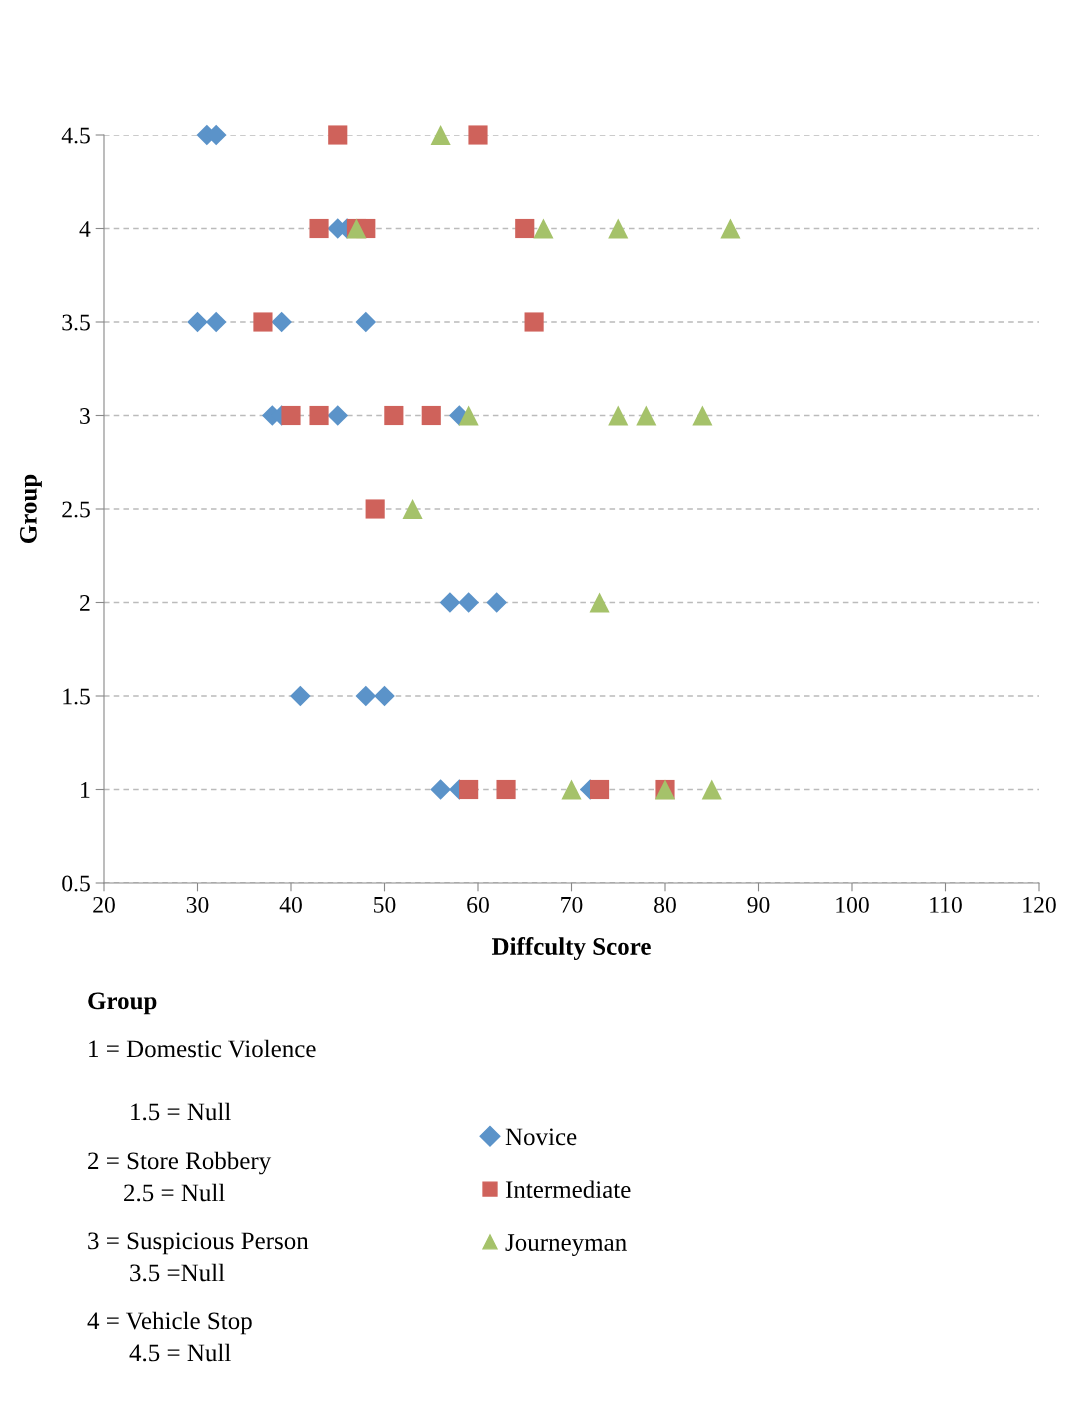 This screenshot has height=1421, width=1079. What do you see at coordinates (30, 508) in the screenshot?
I see `y-axis-title: Group` at bounding box center [30, 508].